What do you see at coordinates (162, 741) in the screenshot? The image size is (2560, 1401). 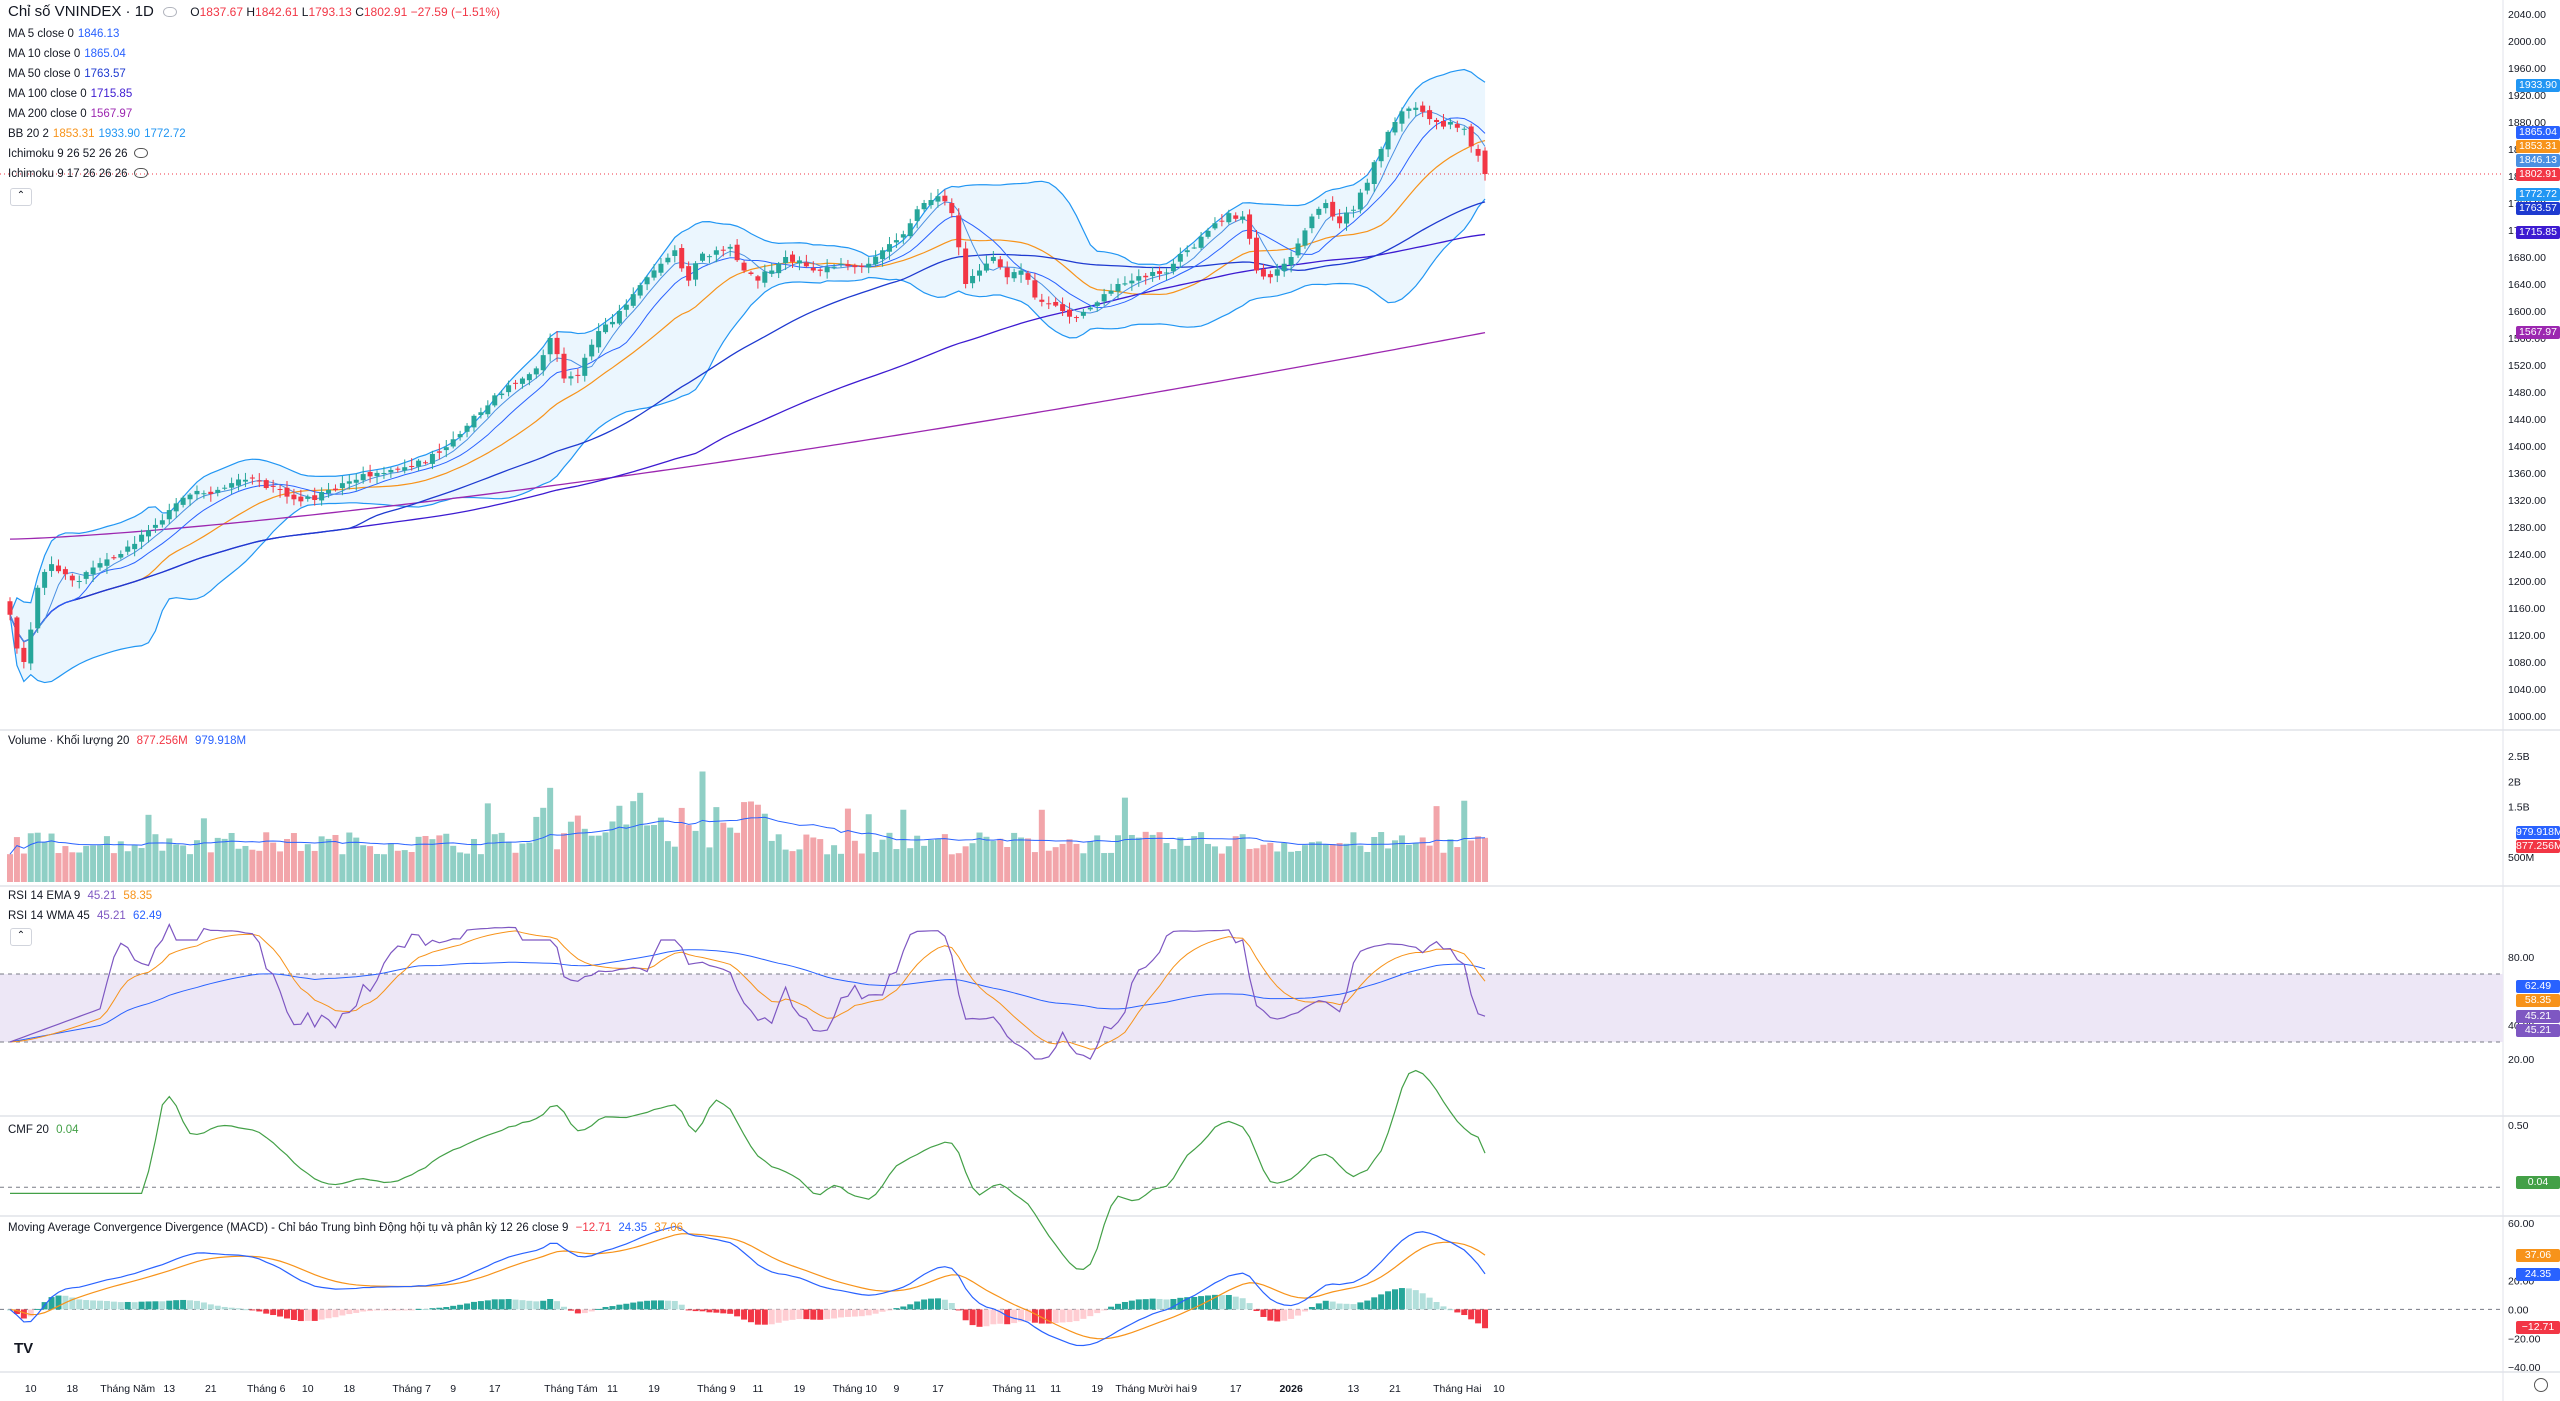 I see `volume-legend-value: 877.256M` at bounding box center [162, 741].